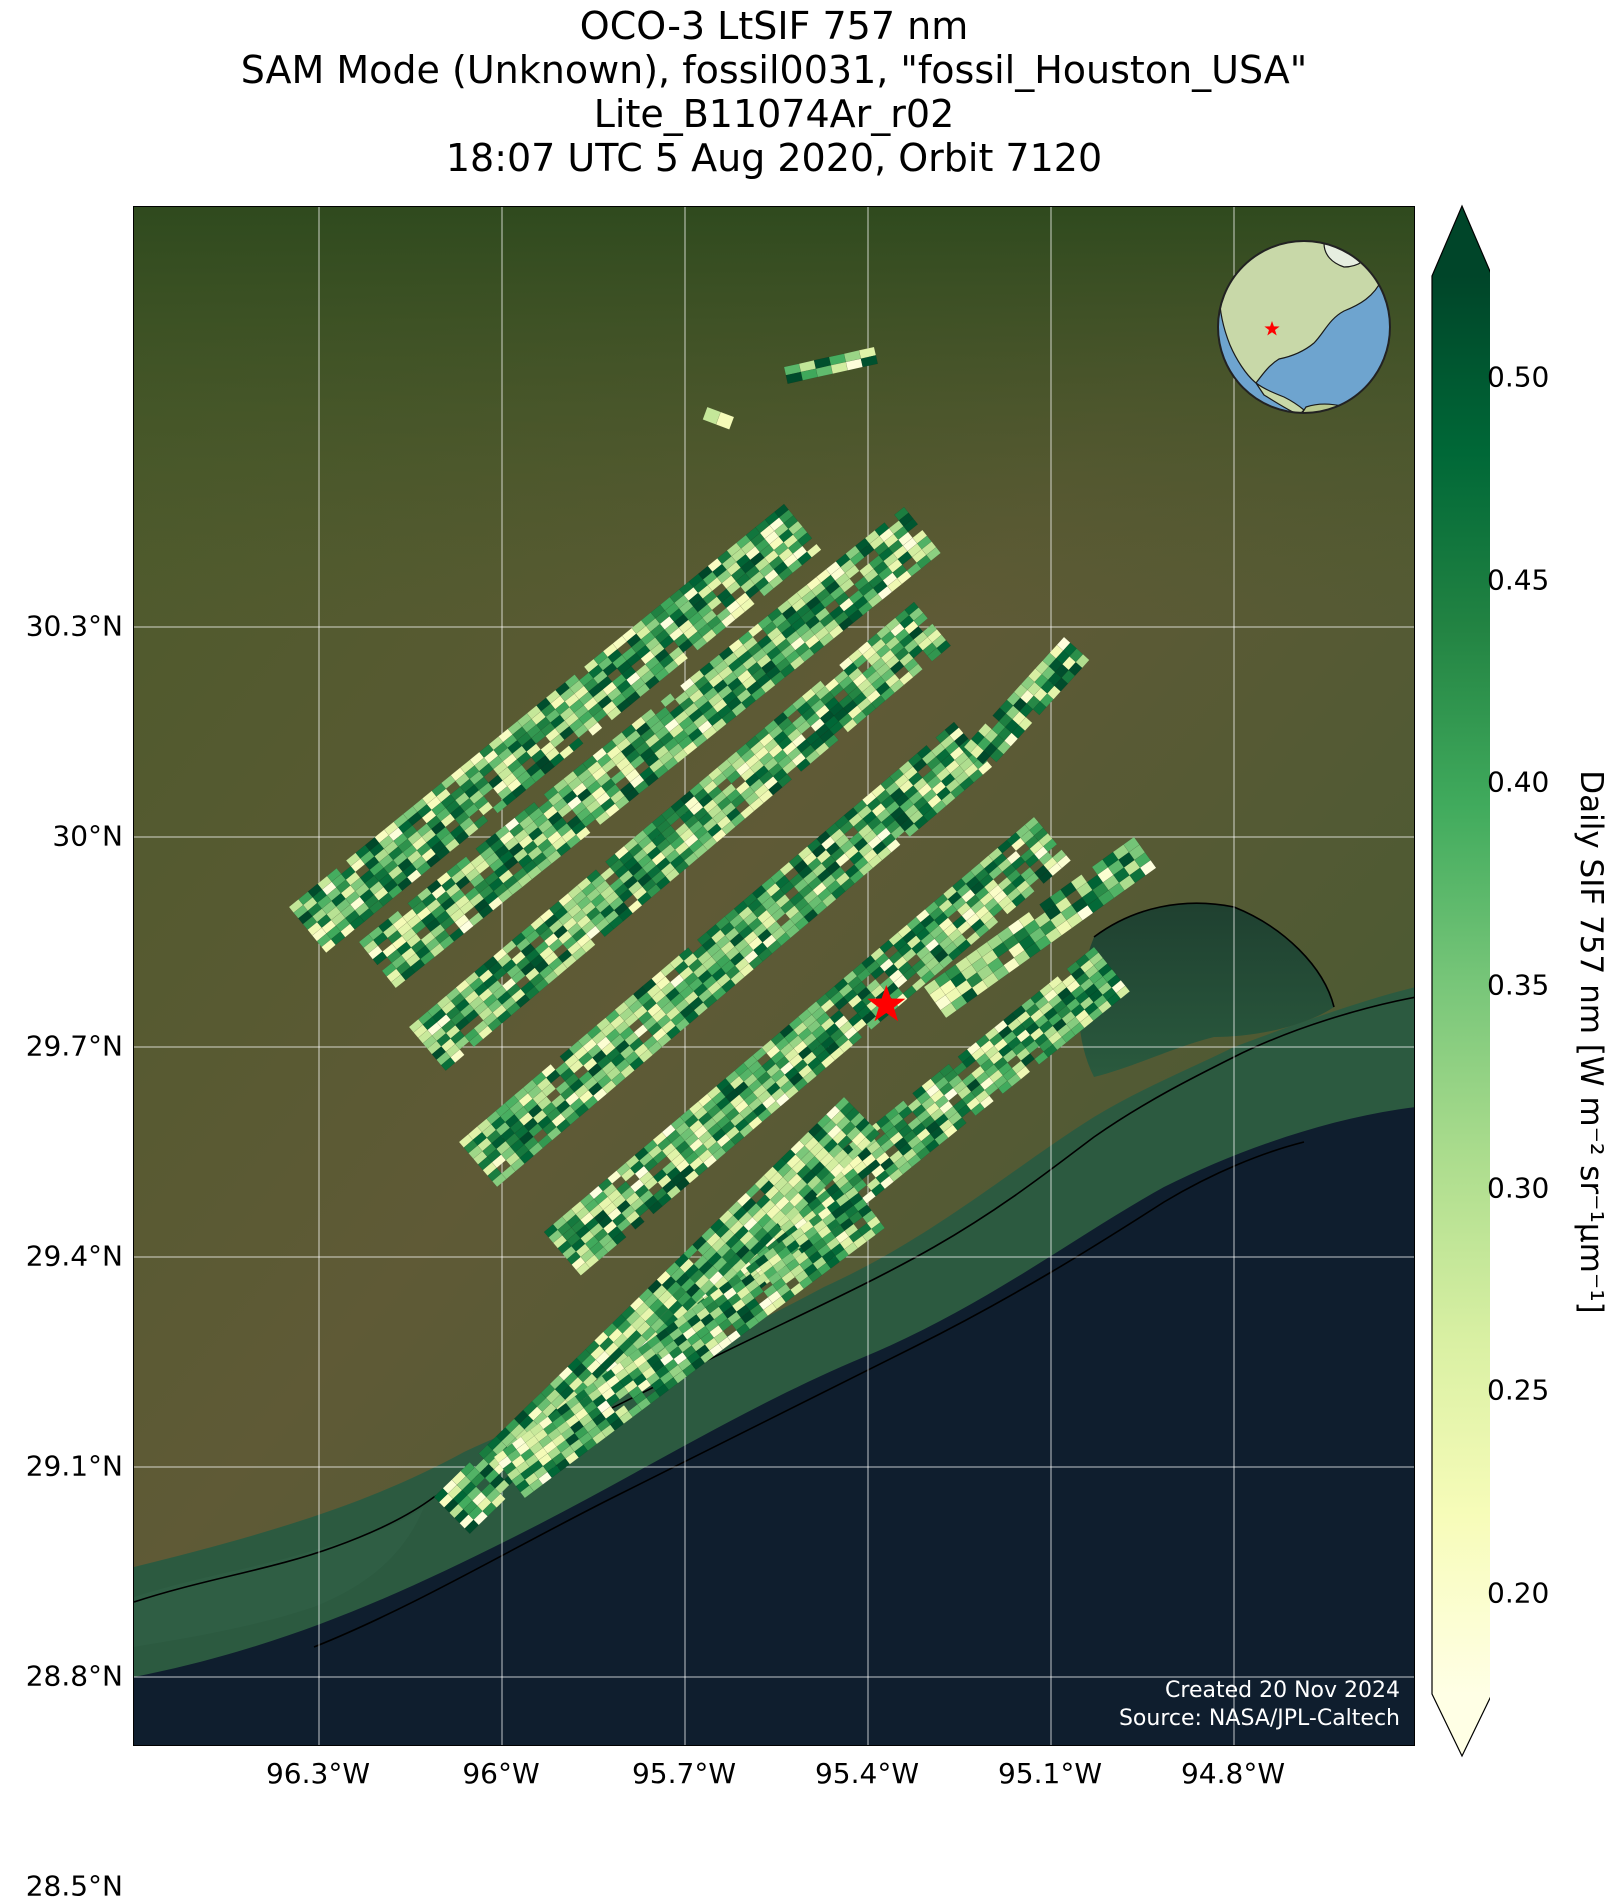  Describe the element at coordinates (74, 1256) in the screenshot. I see `lat-tick-label: 29.4°N` at that location.